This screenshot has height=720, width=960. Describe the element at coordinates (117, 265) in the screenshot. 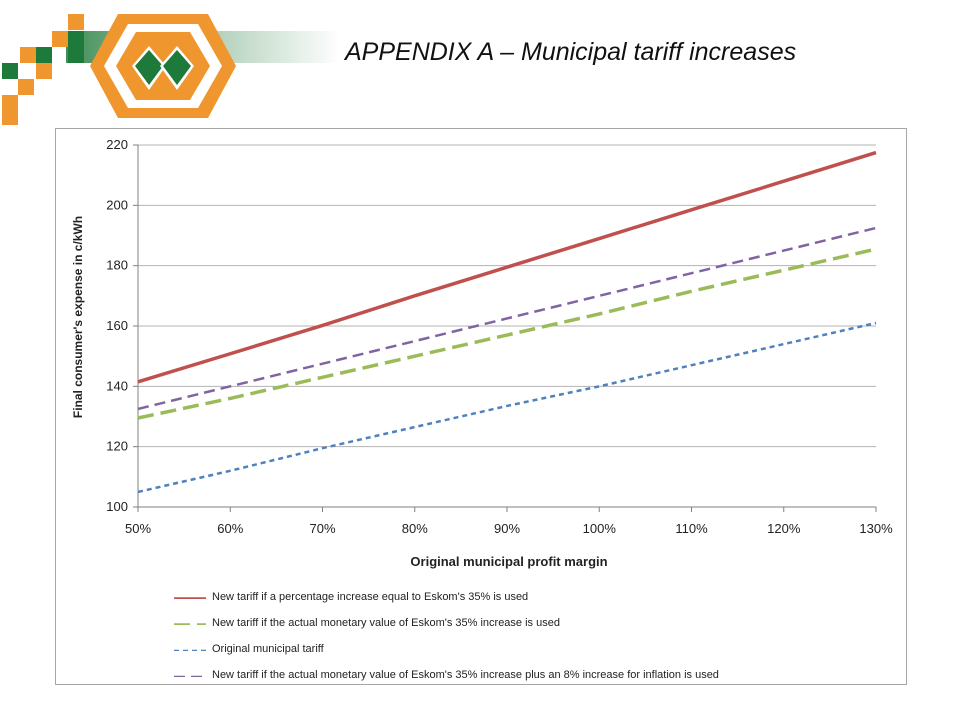

I see `y-tick-label-180: 180` at that location.